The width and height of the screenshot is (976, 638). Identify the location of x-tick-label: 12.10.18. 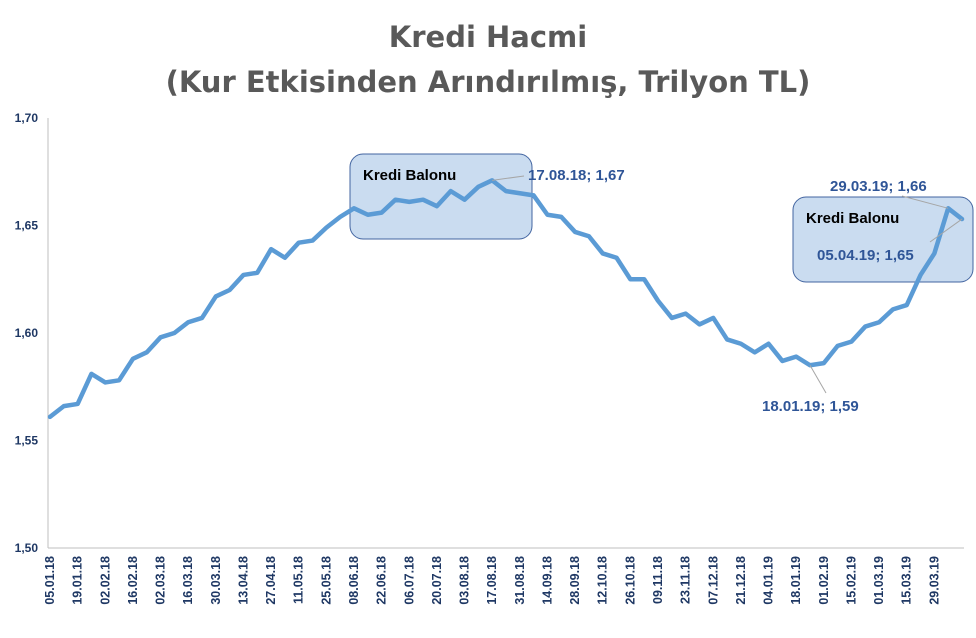
(603, 580).